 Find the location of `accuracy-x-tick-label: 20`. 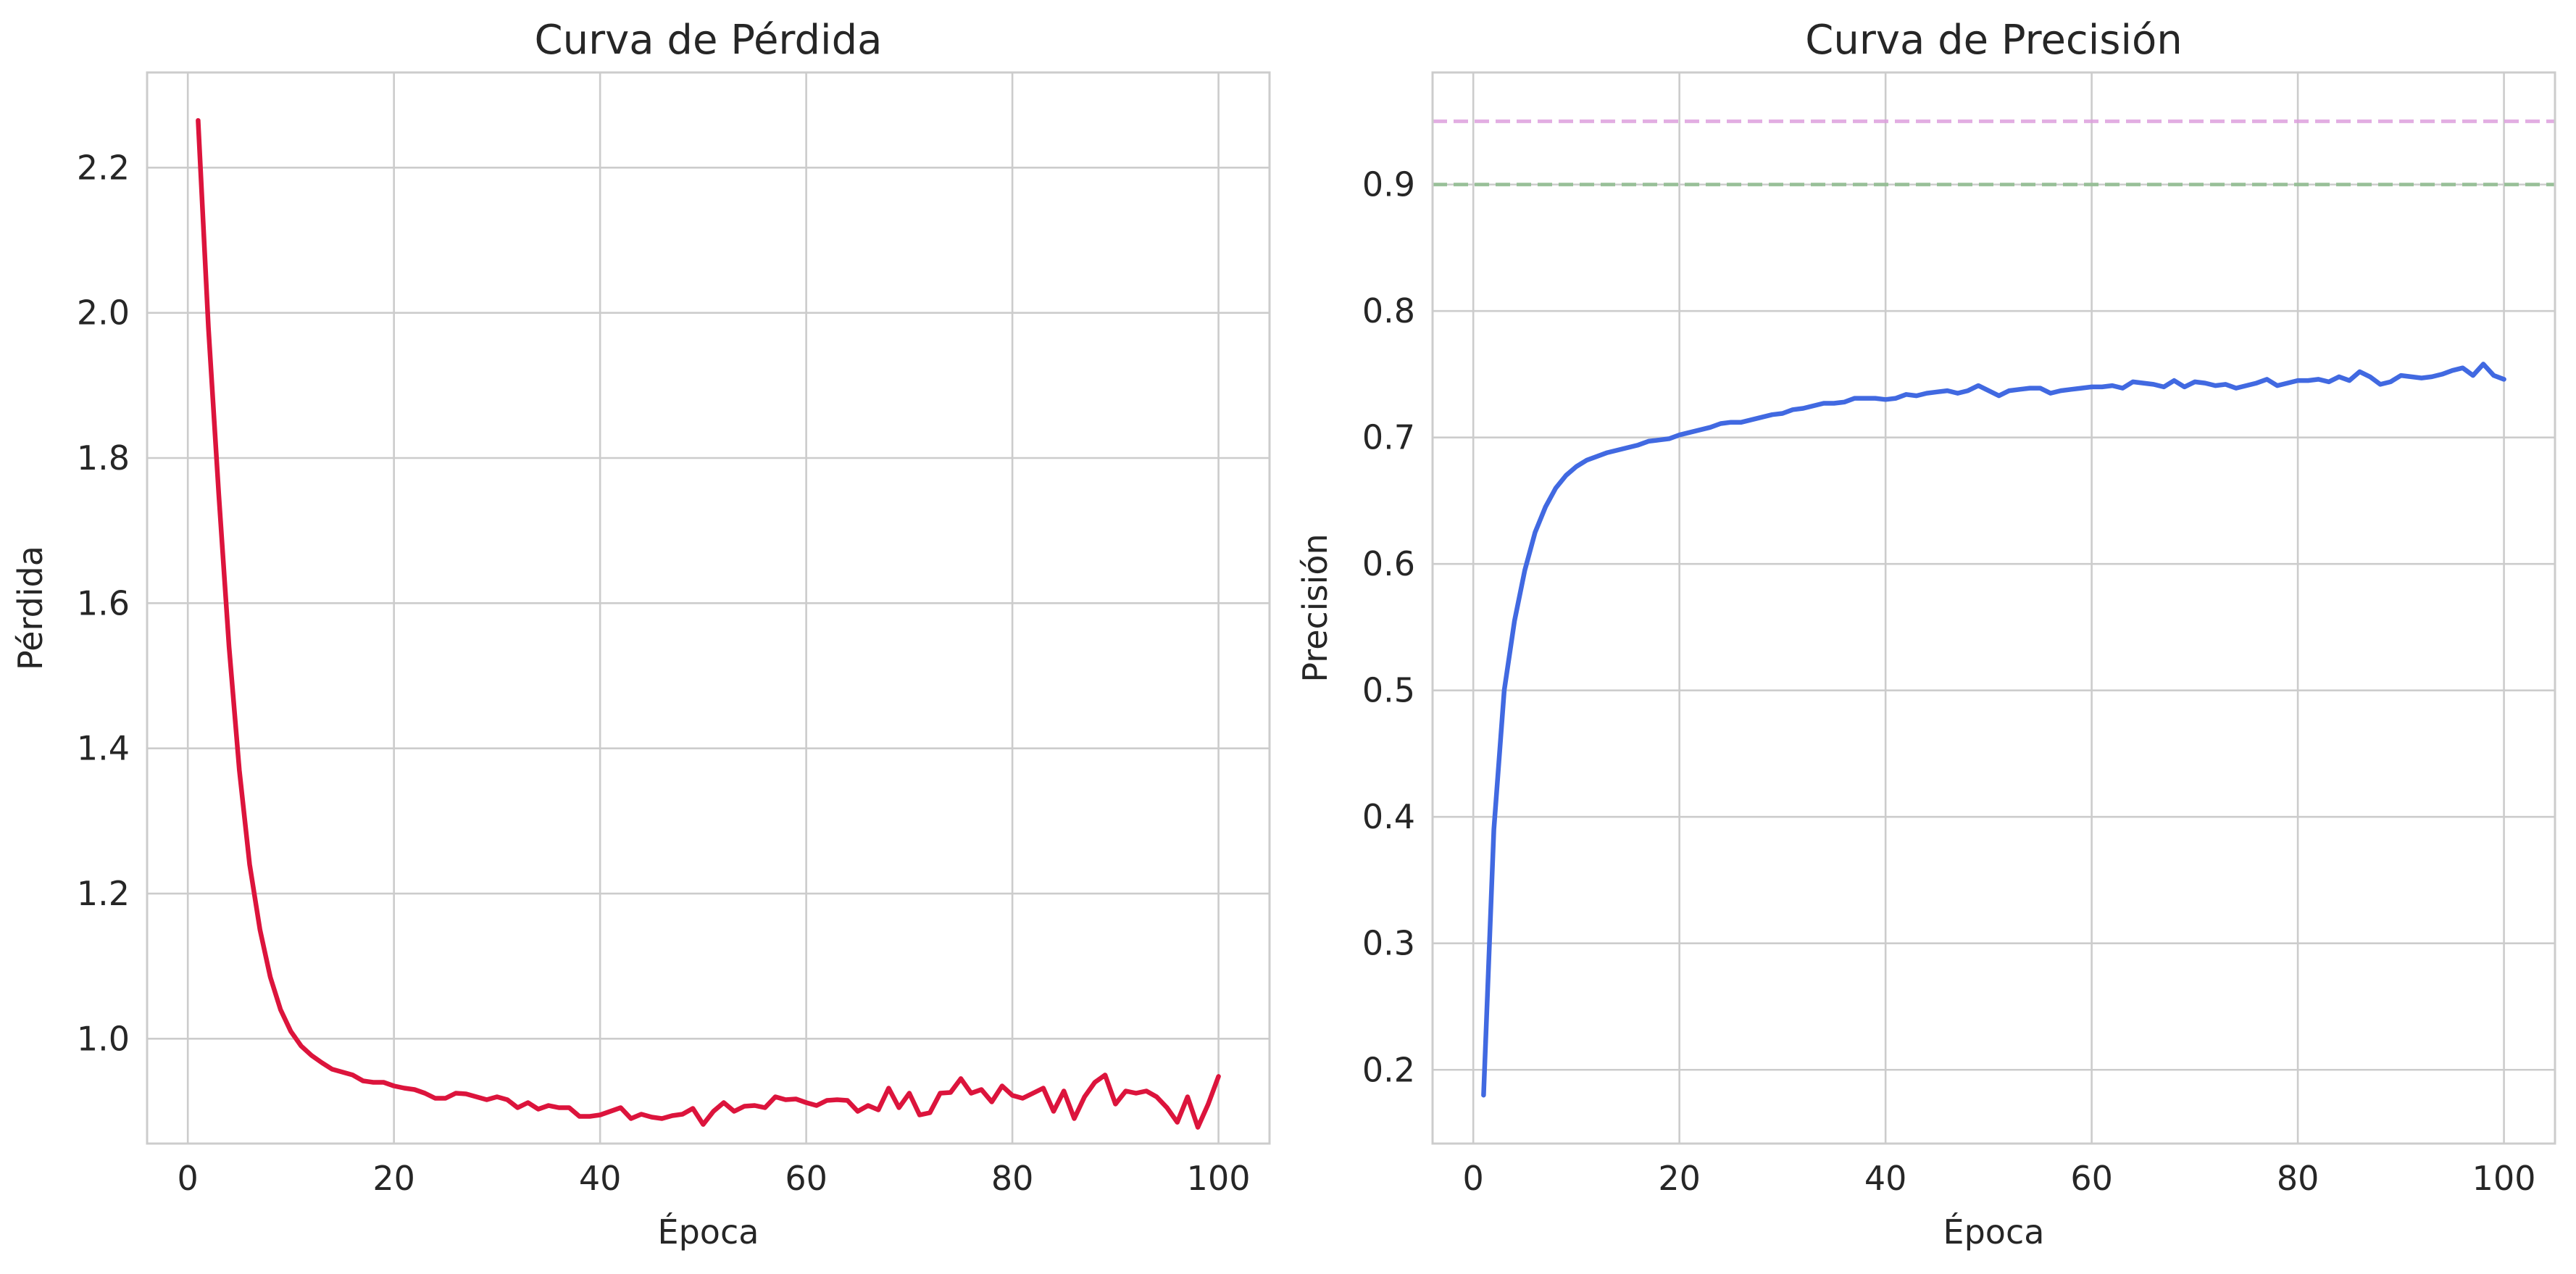

accuracy-x-tick-label: 20 is located at coordinates (1679, 1178).